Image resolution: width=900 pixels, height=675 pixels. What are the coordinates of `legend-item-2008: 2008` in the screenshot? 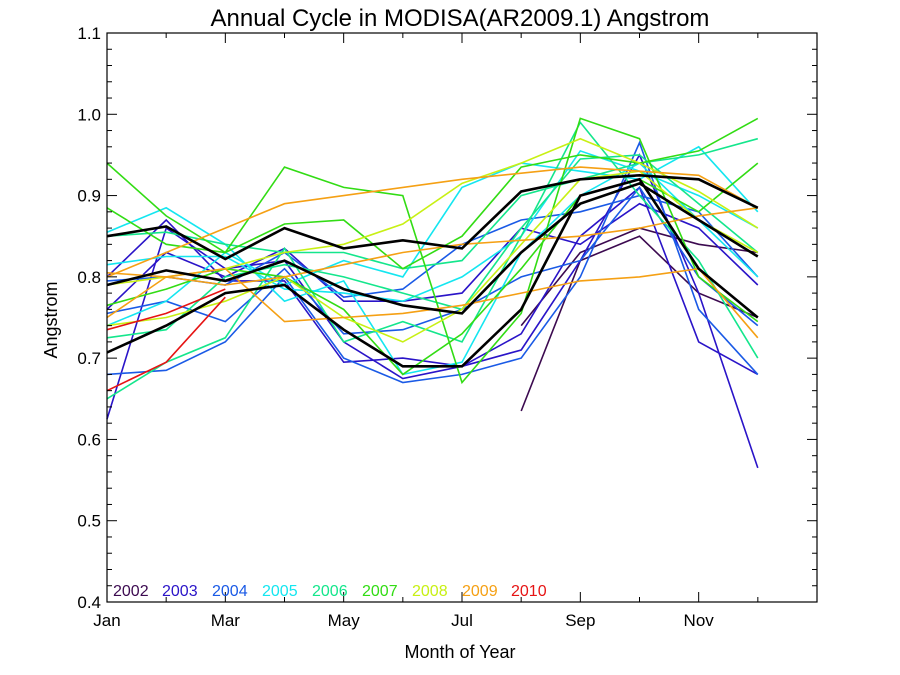 It's located at (430, 591).